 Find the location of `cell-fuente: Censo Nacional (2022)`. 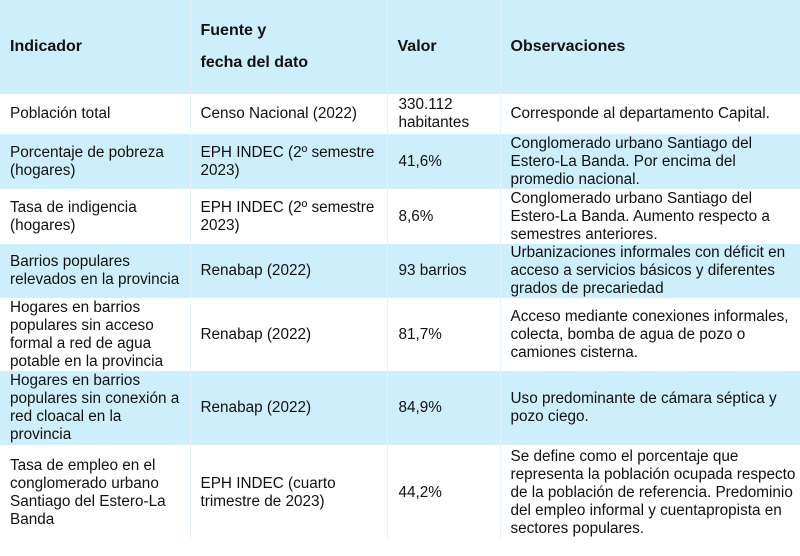

cell-fuente: Censo Nacional (2022) is located at coordinates (288, 114).